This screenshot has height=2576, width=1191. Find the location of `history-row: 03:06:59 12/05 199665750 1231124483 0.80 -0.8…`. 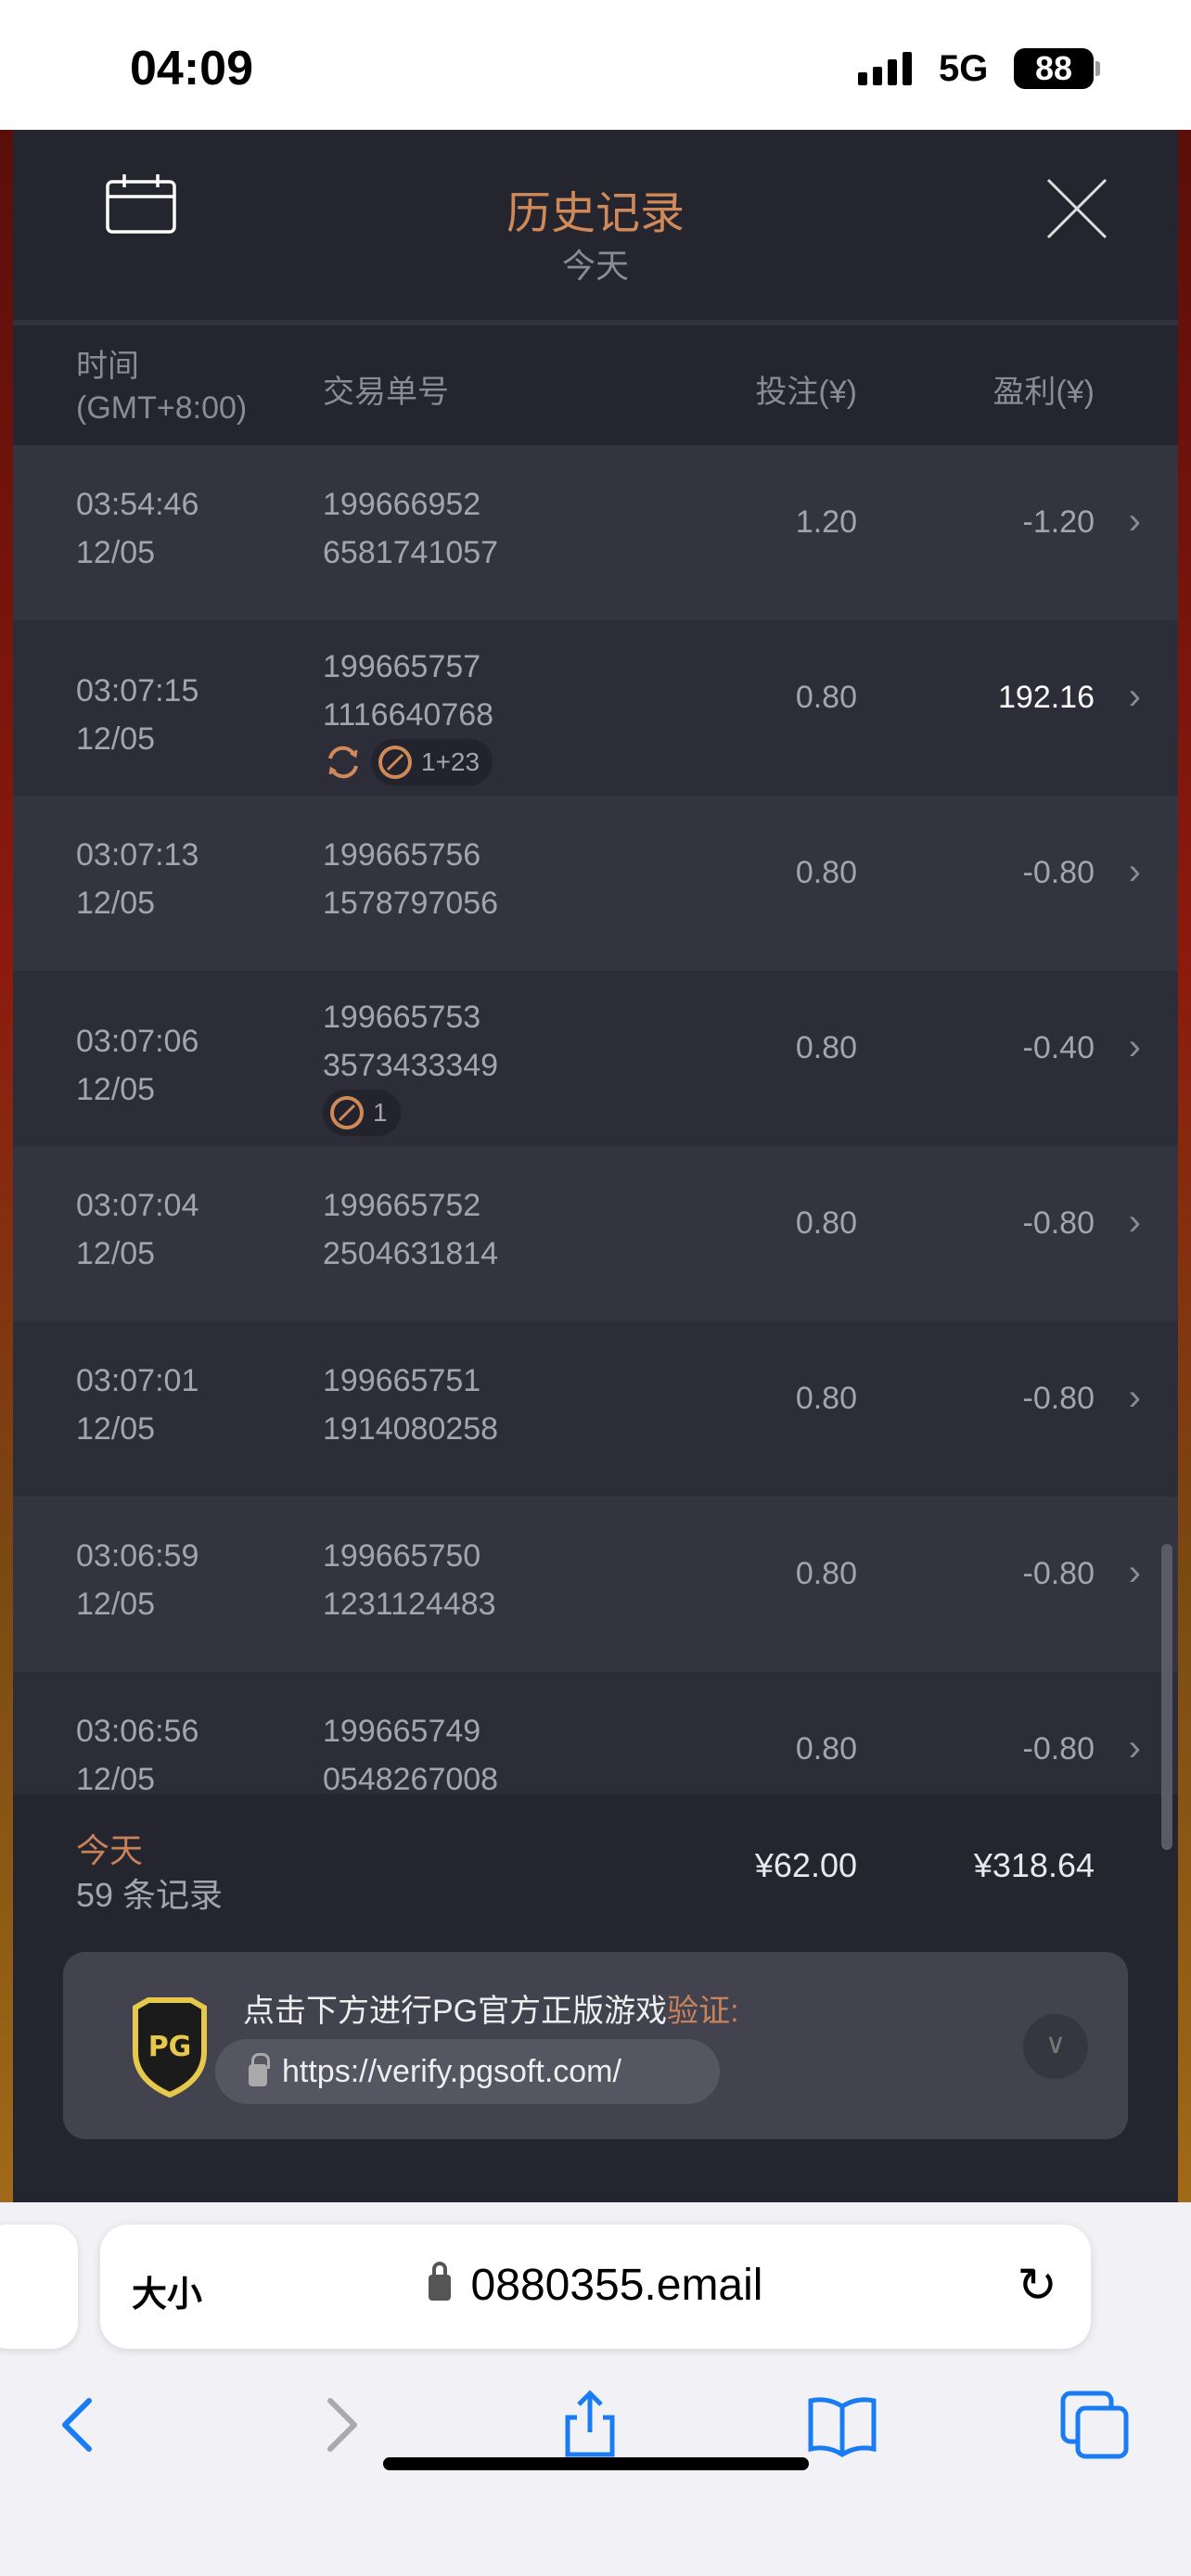

history-row: 03:06:59 12/05 199665750 1231124483 0.80 -0.8… is located at coordinates (595, 1585).